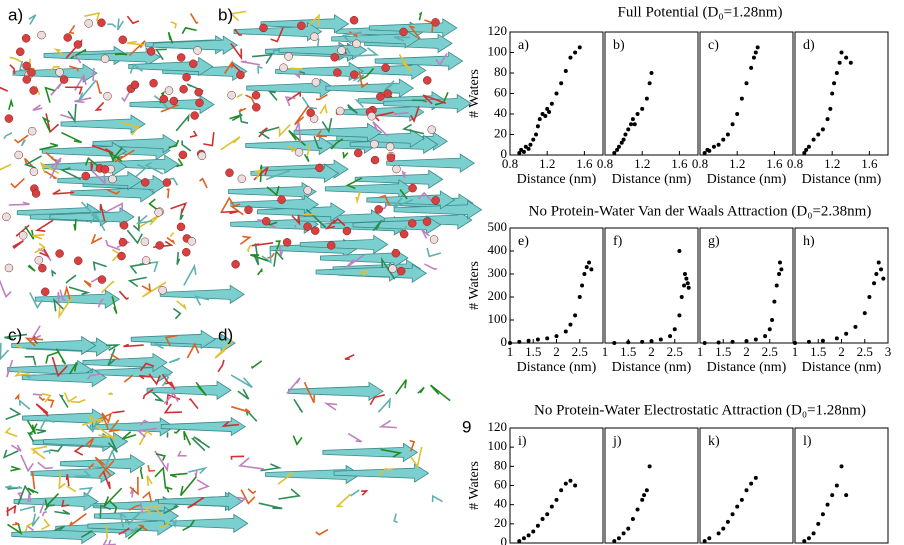 This screenshot has width=904, height=545. I want to click on plot-frame, so click(746, 485).